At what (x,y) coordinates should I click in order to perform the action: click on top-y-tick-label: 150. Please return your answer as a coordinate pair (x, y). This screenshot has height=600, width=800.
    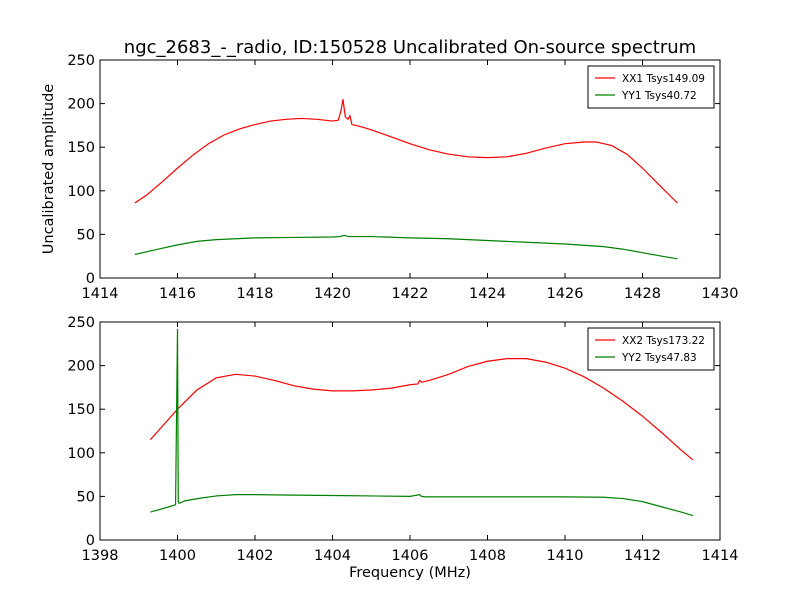
    Looking at the image, I should click on (81, 148).